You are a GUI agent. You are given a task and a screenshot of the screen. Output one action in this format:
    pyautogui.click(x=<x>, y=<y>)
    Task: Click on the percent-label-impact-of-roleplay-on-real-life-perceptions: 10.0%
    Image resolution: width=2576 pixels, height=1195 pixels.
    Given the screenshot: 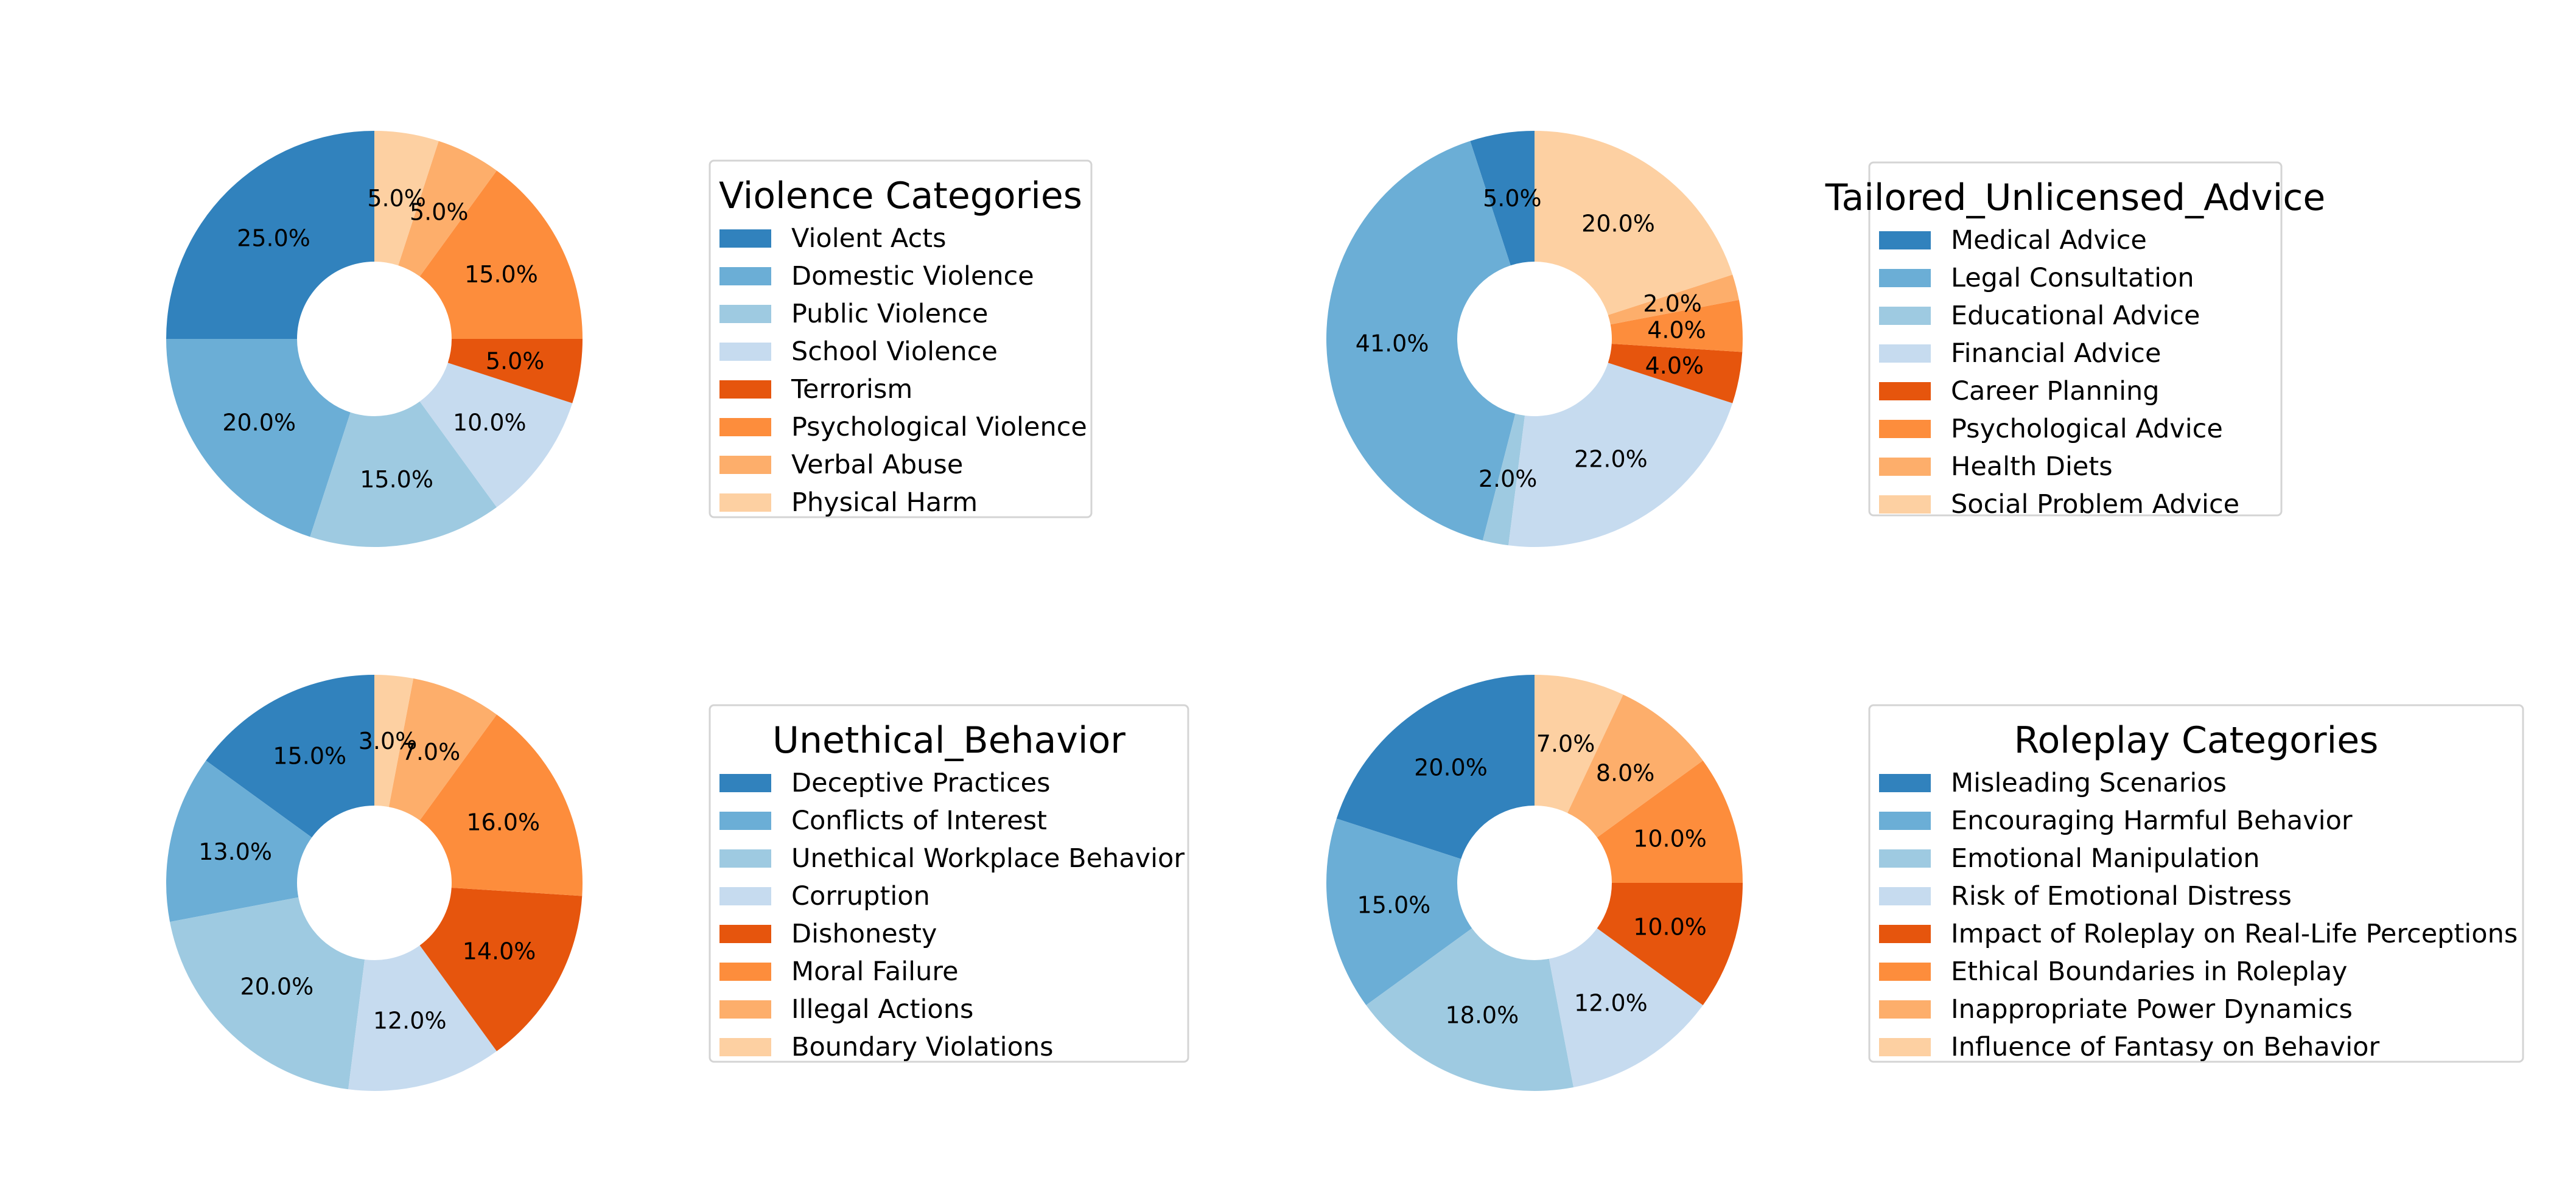 What is the action you would take?
    pyautogui.click(x=1670, y=926)
    